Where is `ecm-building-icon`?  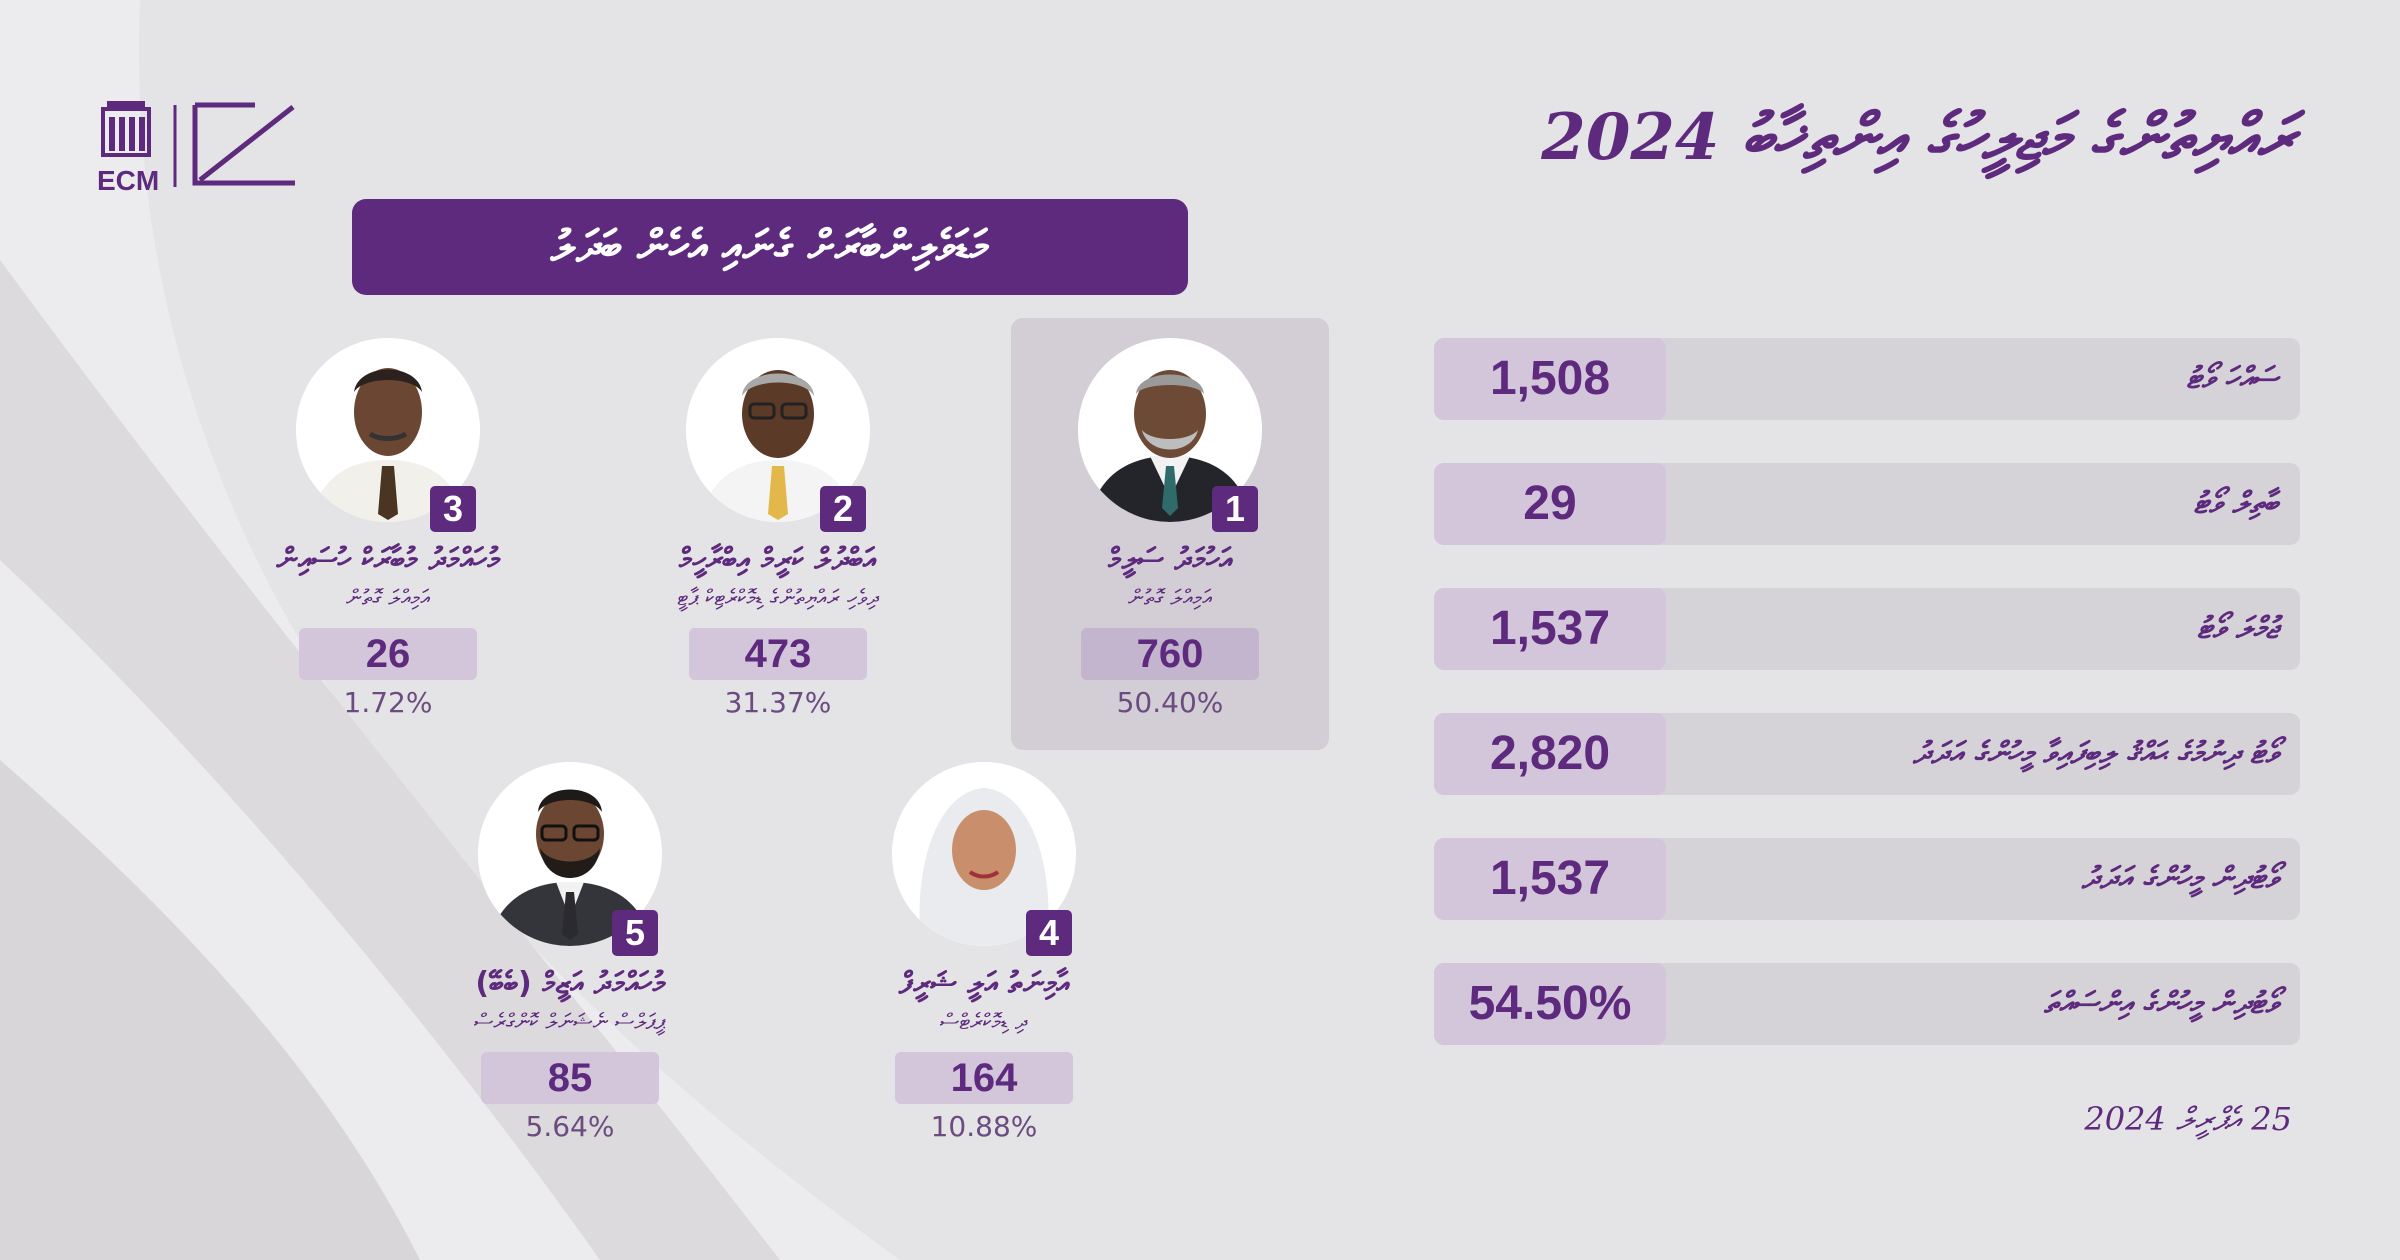 ecm-building-icon is located at coordinates (198, 144).